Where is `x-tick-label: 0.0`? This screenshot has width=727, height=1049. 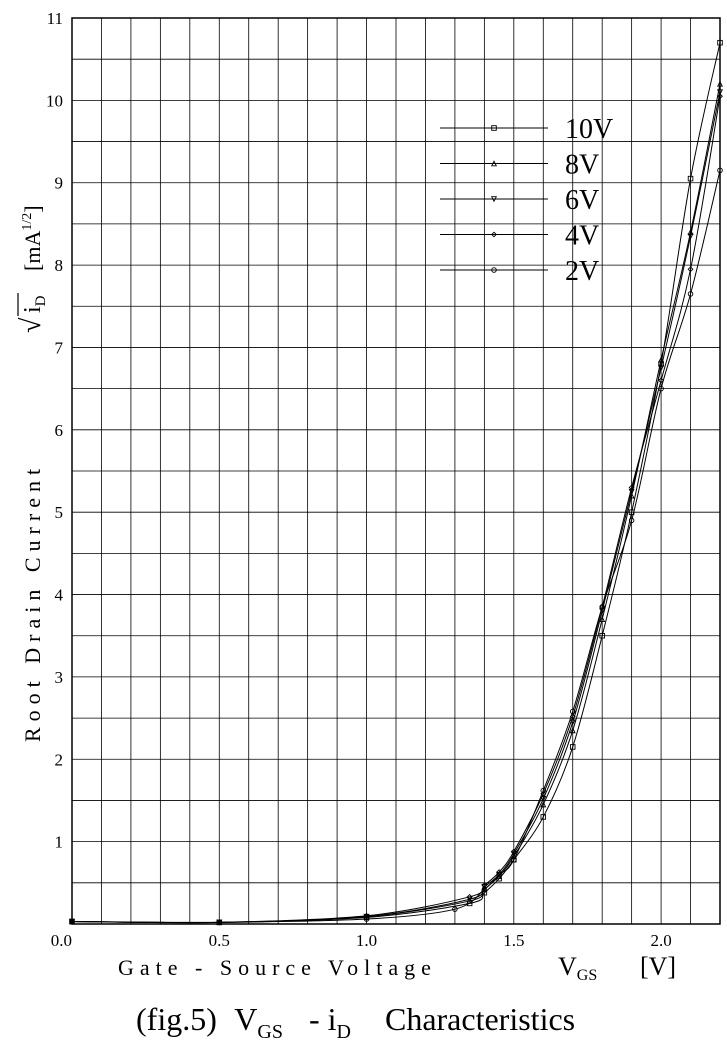 x-tick-label: 0.0 is located at coordinates (61, 940).